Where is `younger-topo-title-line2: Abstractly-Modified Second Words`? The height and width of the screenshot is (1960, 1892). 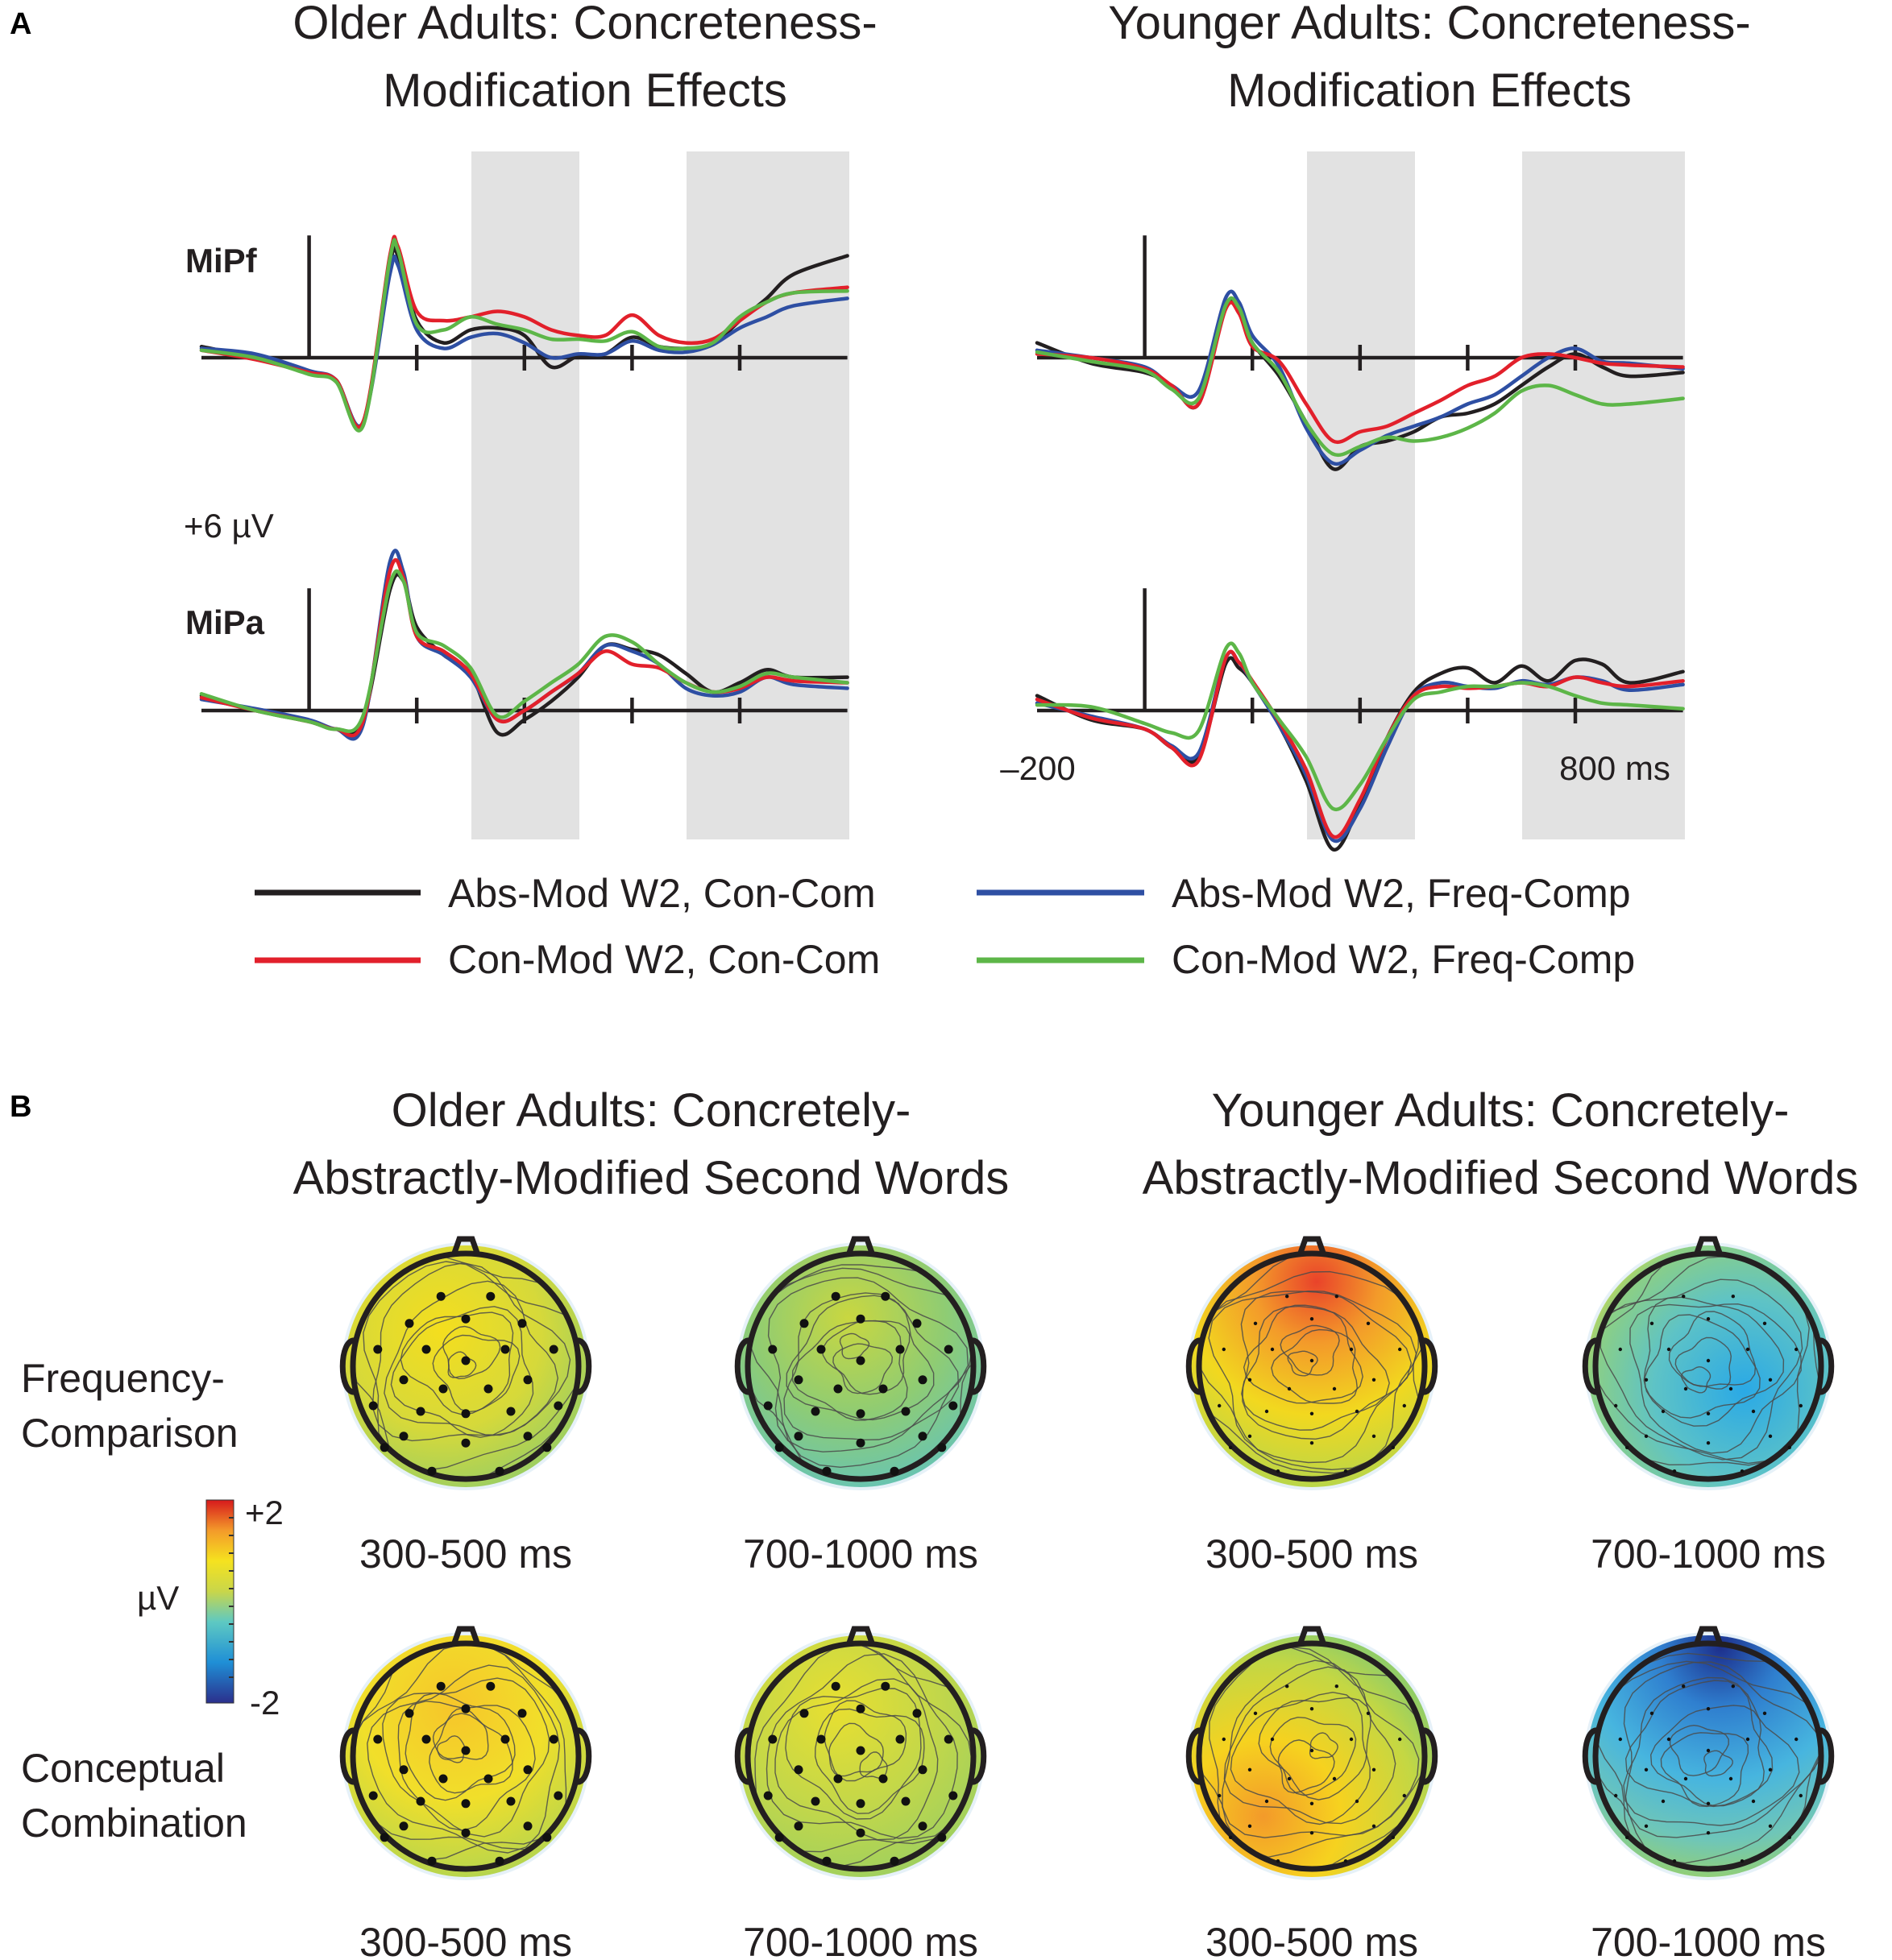
younger-topo-title-line2: Abstractly-Modified Second Words is located at coordinates (1501, 1178).